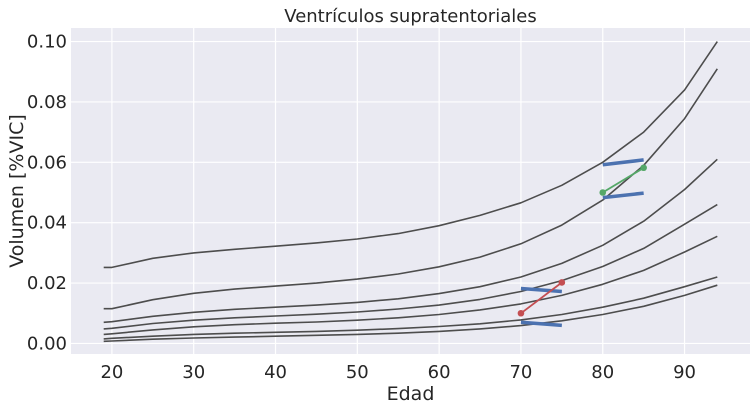 This screenshot has width=755, height=410. Describe the element at coordinates (410, 16) in the screenshot. I see `chart-title: Ventrículos supratentoriales` at that location.